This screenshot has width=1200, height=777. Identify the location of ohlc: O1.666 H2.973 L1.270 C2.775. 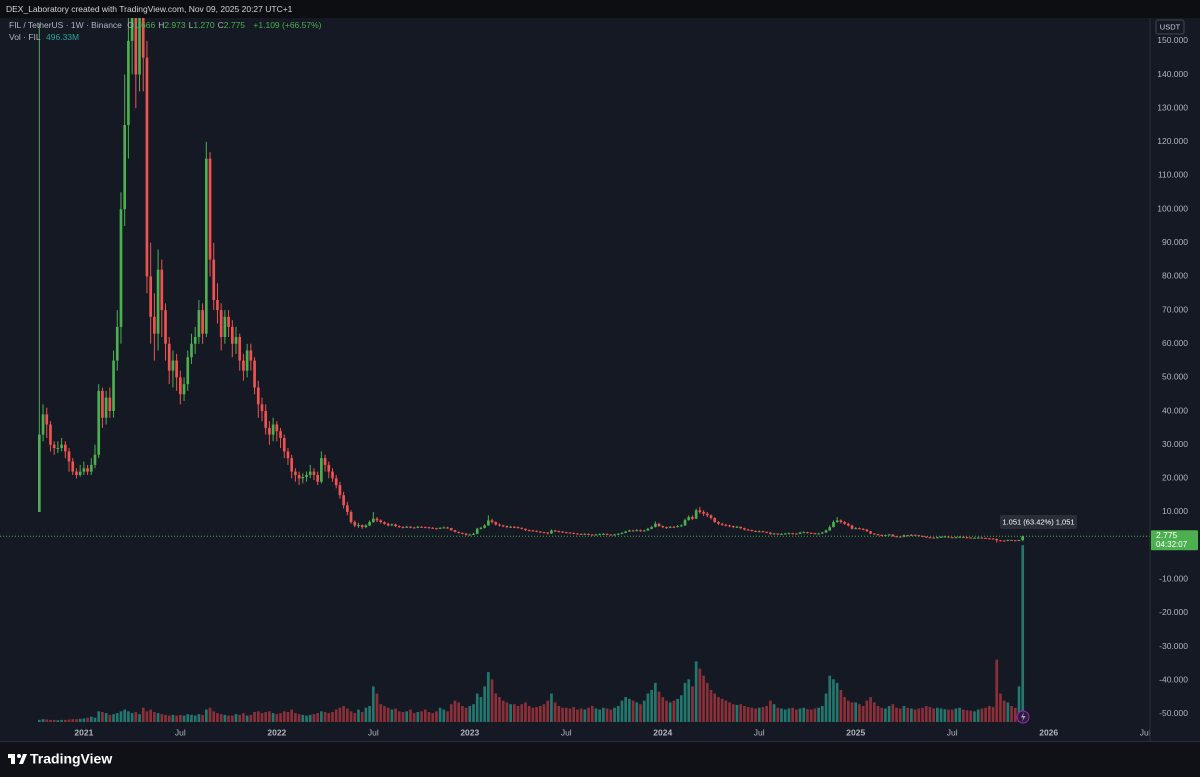
(187, 25).